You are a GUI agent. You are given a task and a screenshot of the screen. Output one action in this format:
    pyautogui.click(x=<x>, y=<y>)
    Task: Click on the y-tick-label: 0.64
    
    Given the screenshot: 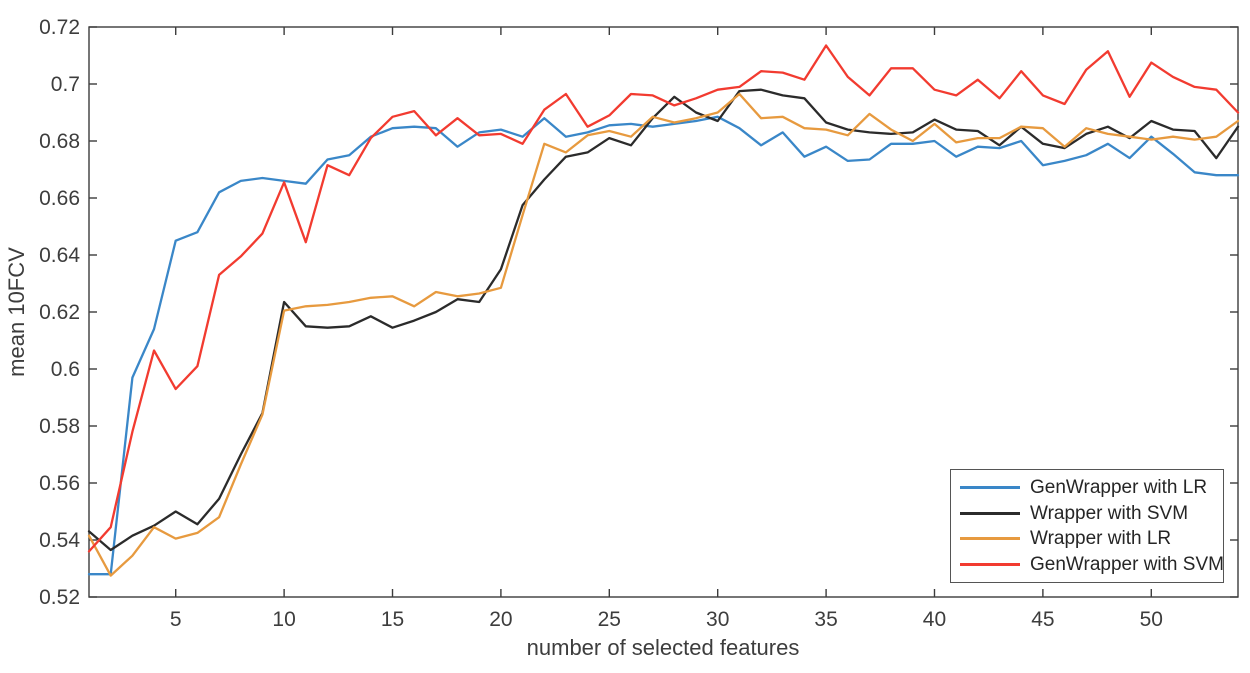 What is the action you would take?
    pyautogui.click(x=59, y=255)
    